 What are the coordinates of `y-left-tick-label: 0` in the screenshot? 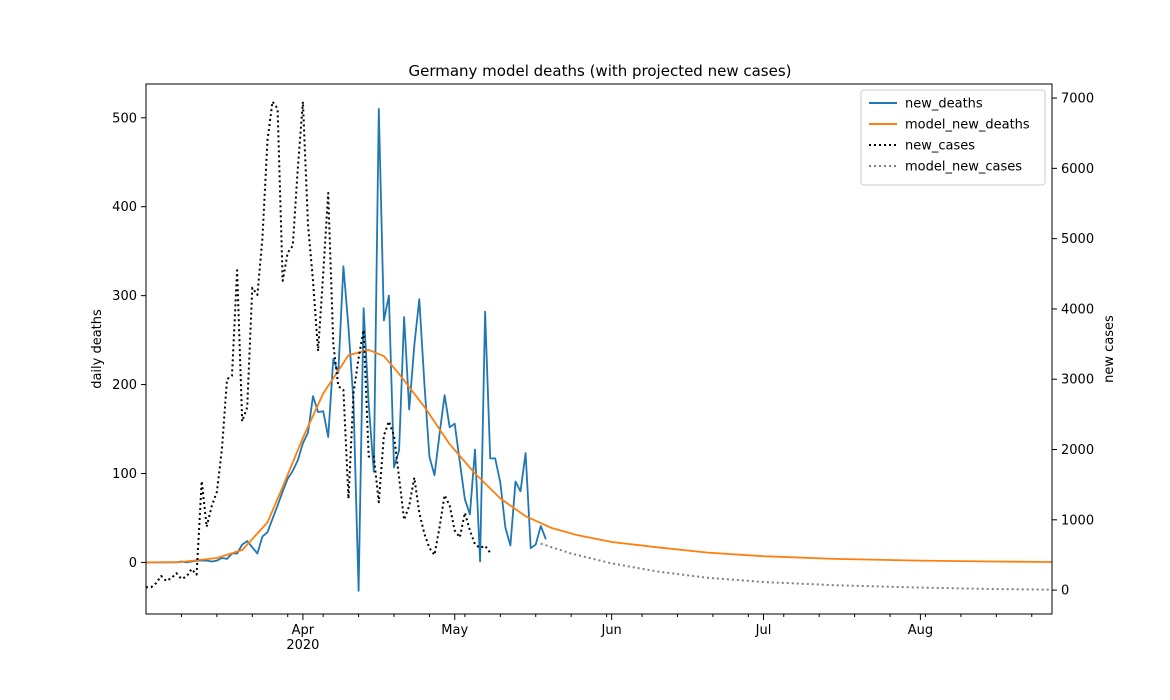 It's located at (133, 563).